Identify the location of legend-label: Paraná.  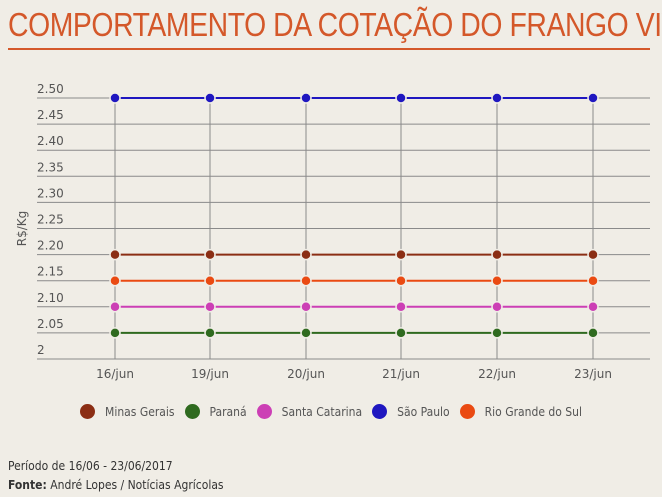
(228, 411).